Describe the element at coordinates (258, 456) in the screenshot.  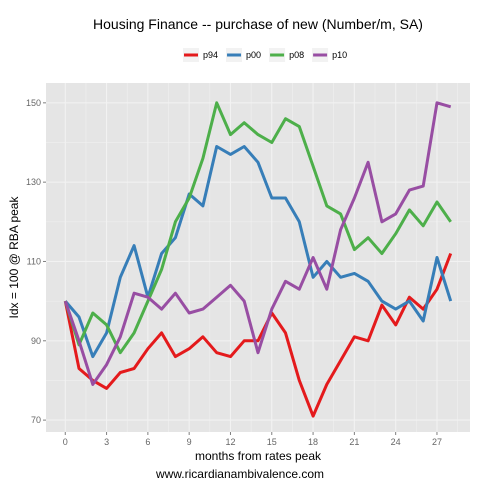
I see `x-axis-label: months from rates peak` at that location.